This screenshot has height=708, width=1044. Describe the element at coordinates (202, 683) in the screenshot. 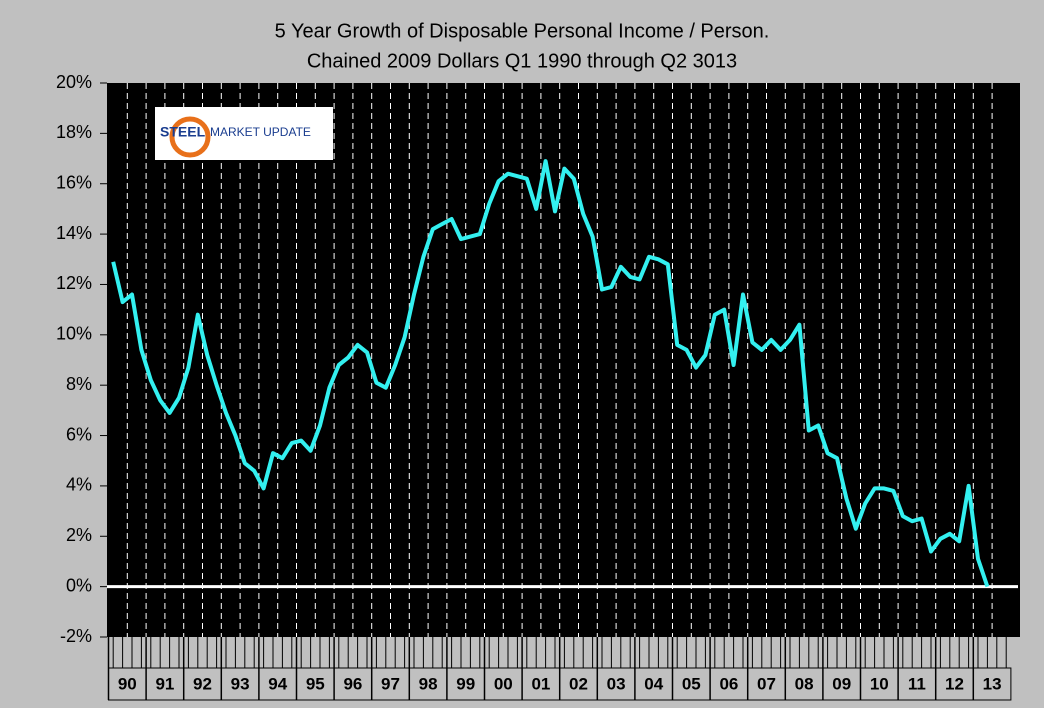

I see `x-tick-label: 92` at that location.